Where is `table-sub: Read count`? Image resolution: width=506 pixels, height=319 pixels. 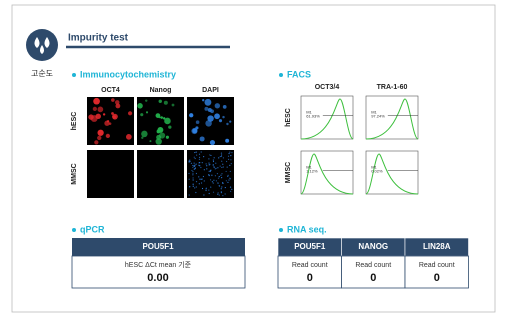
table-sub: Read count is located at coordinates (310, 265).